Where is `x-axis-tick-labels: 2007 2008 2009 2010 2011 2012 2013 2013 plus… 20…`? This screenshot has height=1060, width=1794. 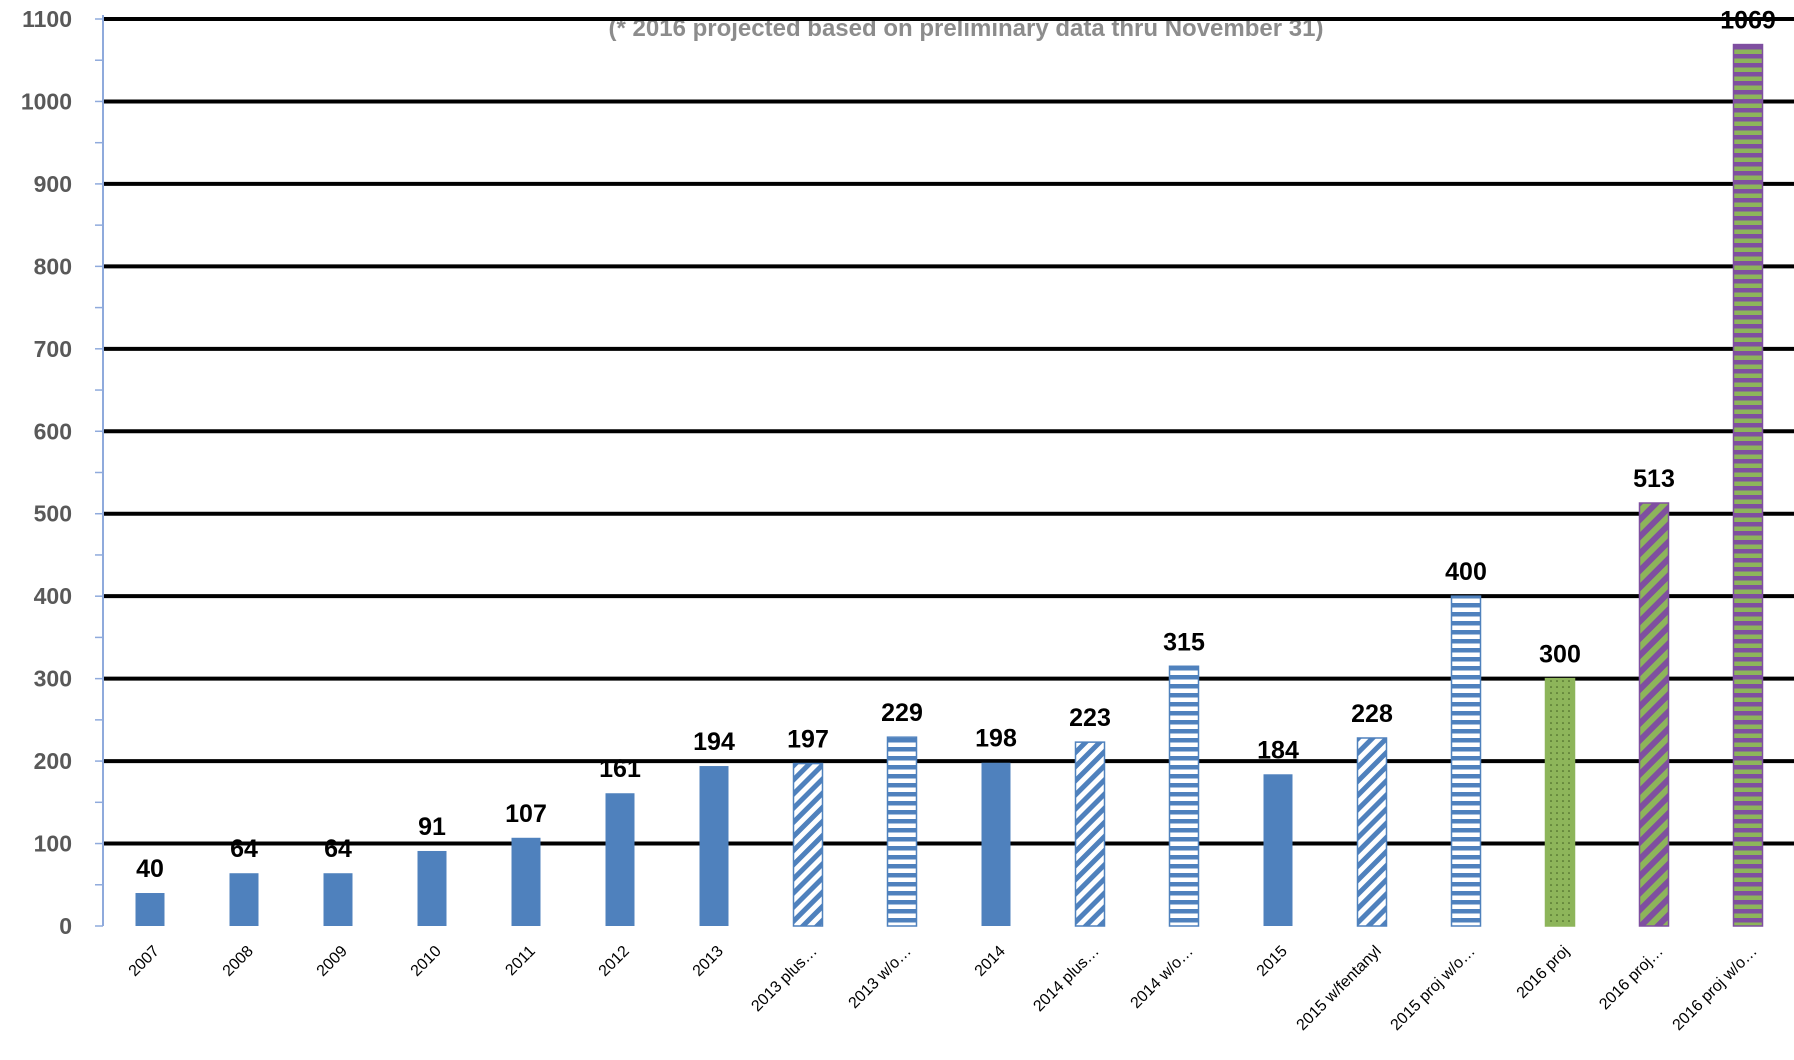 x-axis-tick-labels: 2007 2008 2009 2010 2011 2012 2013 2013 plus… 20… is located at coordinates (943, 988).